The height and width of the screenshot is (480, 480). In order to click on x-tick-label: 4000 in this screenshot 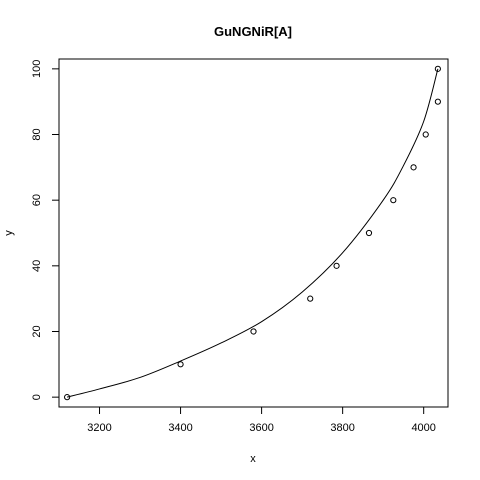, I will do `click(423, 428)`.